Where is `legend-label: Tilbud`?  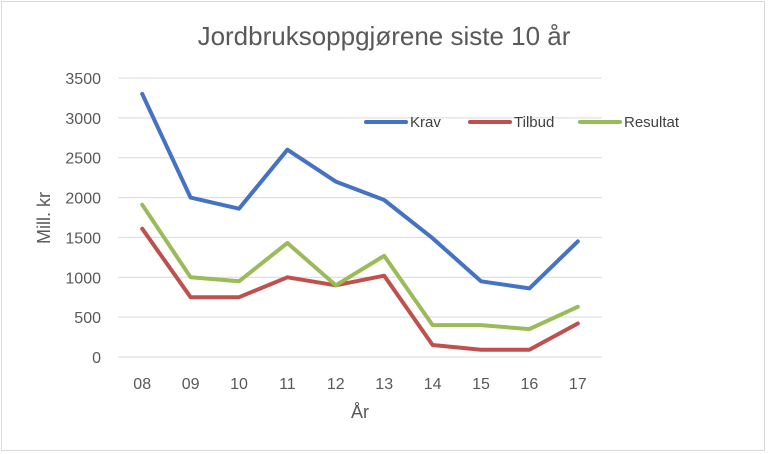
legend-label: Tilbud is located at coordinates (534, 122).